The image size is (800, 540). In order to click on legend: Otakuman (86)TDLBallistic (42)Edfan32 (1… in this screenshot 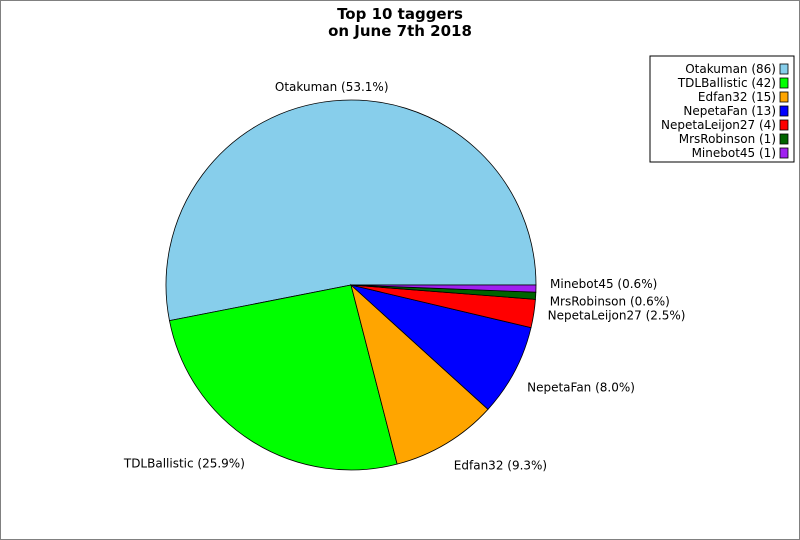, I will do `click(722, 109)`.